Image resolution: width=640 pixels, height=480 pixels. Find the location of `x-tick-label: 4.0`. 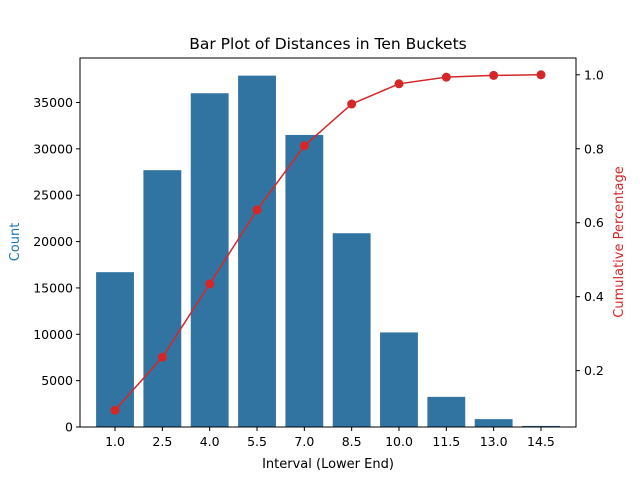

x-tick-label: 4.0 is located at coordinates (210, 441).